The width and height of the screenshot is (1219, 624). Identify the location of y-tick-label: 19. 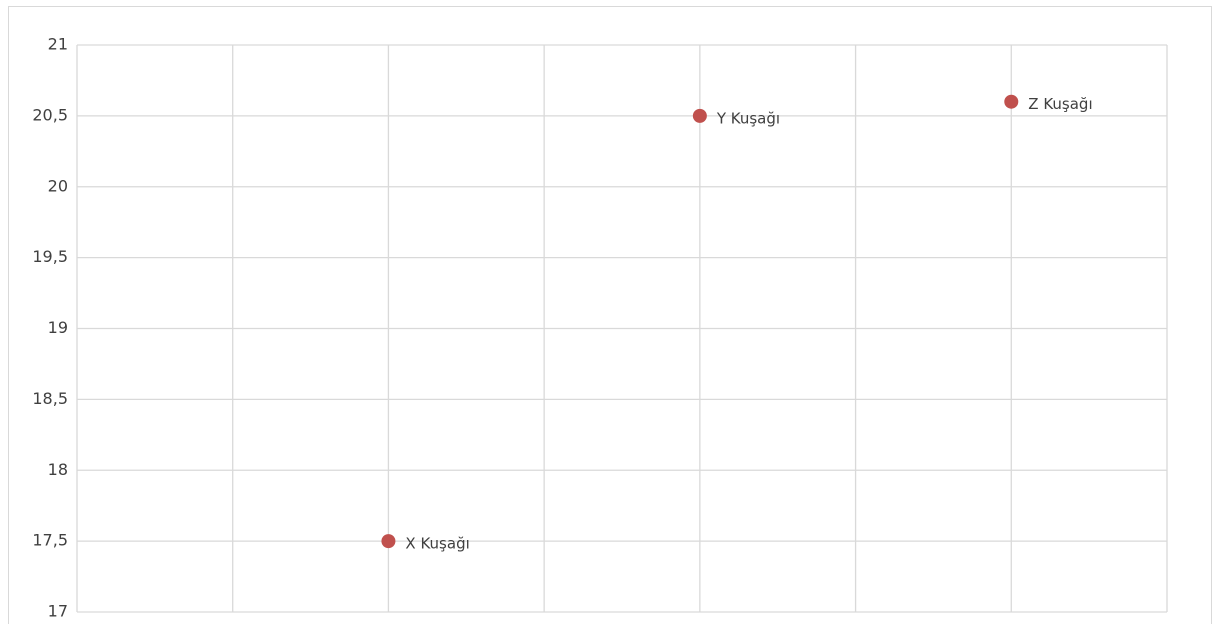
(58, 327).